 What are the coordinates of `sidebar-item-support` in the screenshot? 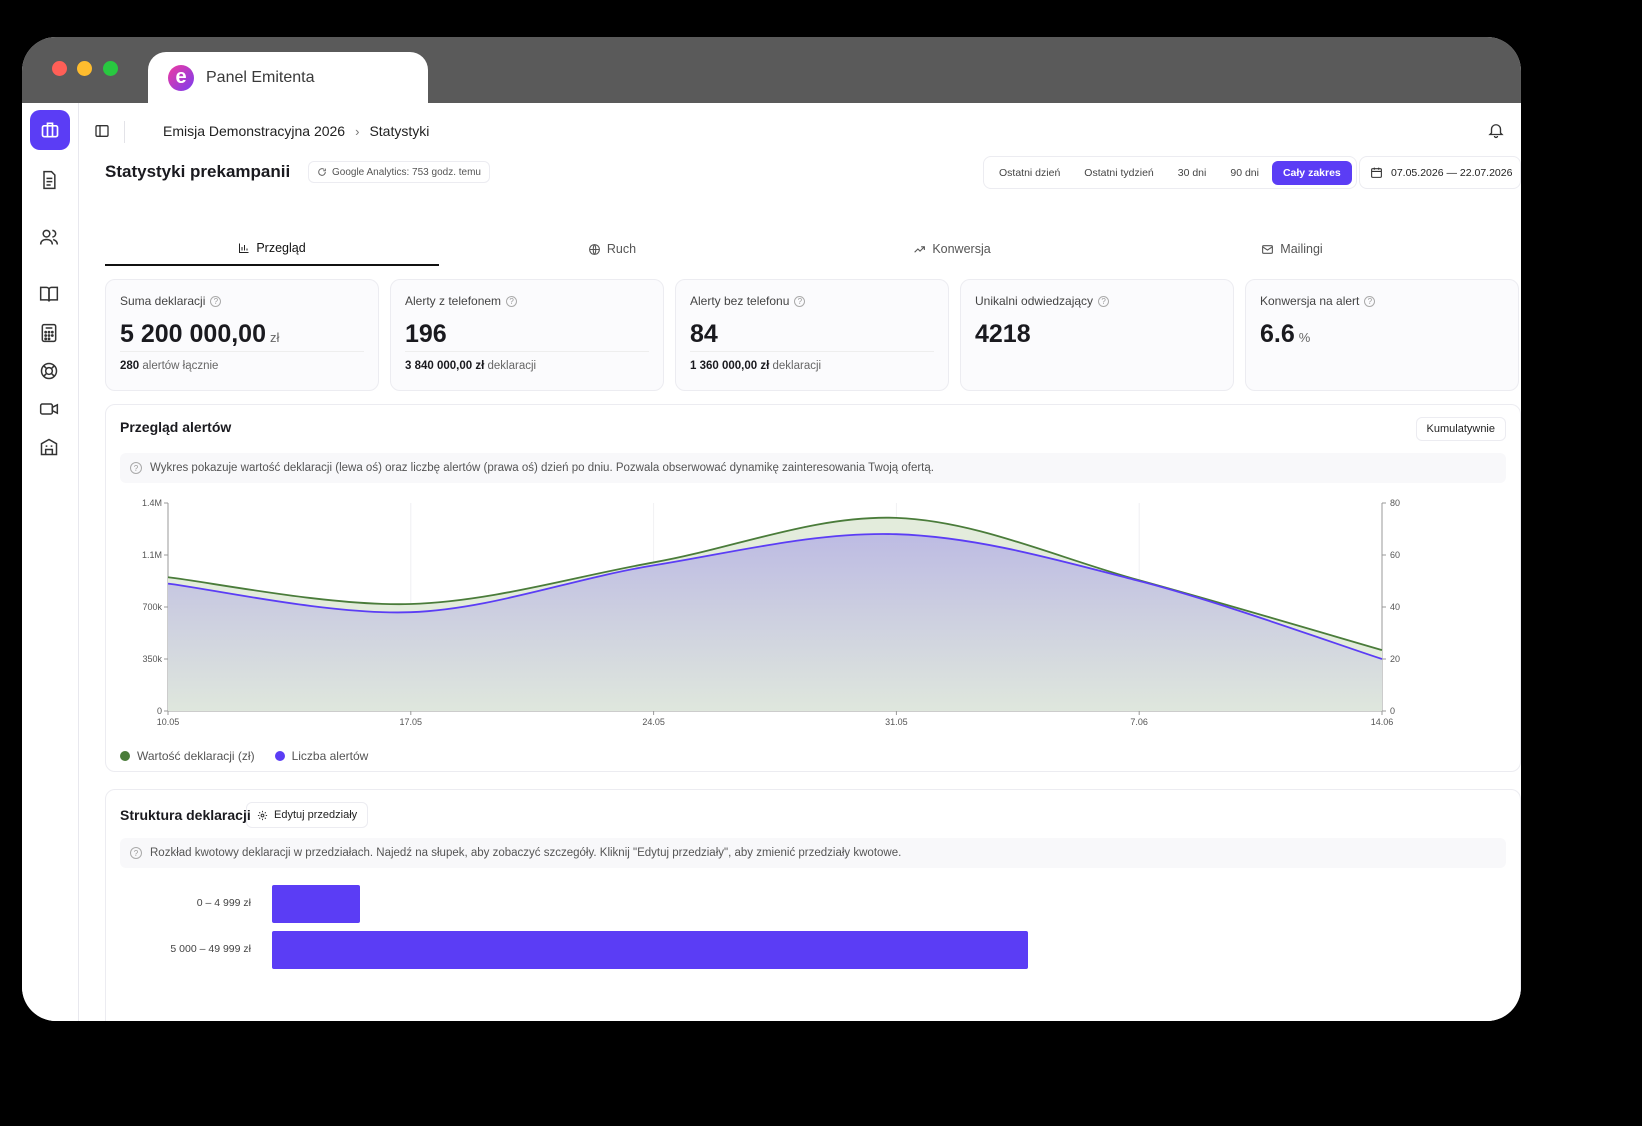 It's located at (49, 371).